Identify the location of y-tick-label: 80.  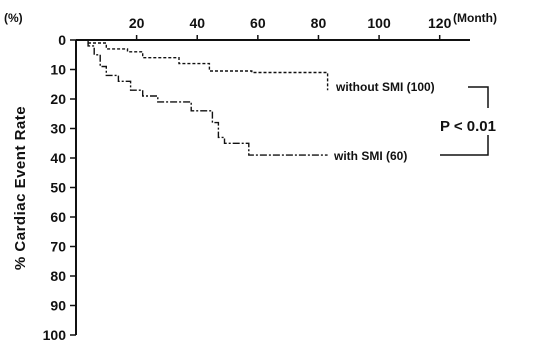
(58, 276).